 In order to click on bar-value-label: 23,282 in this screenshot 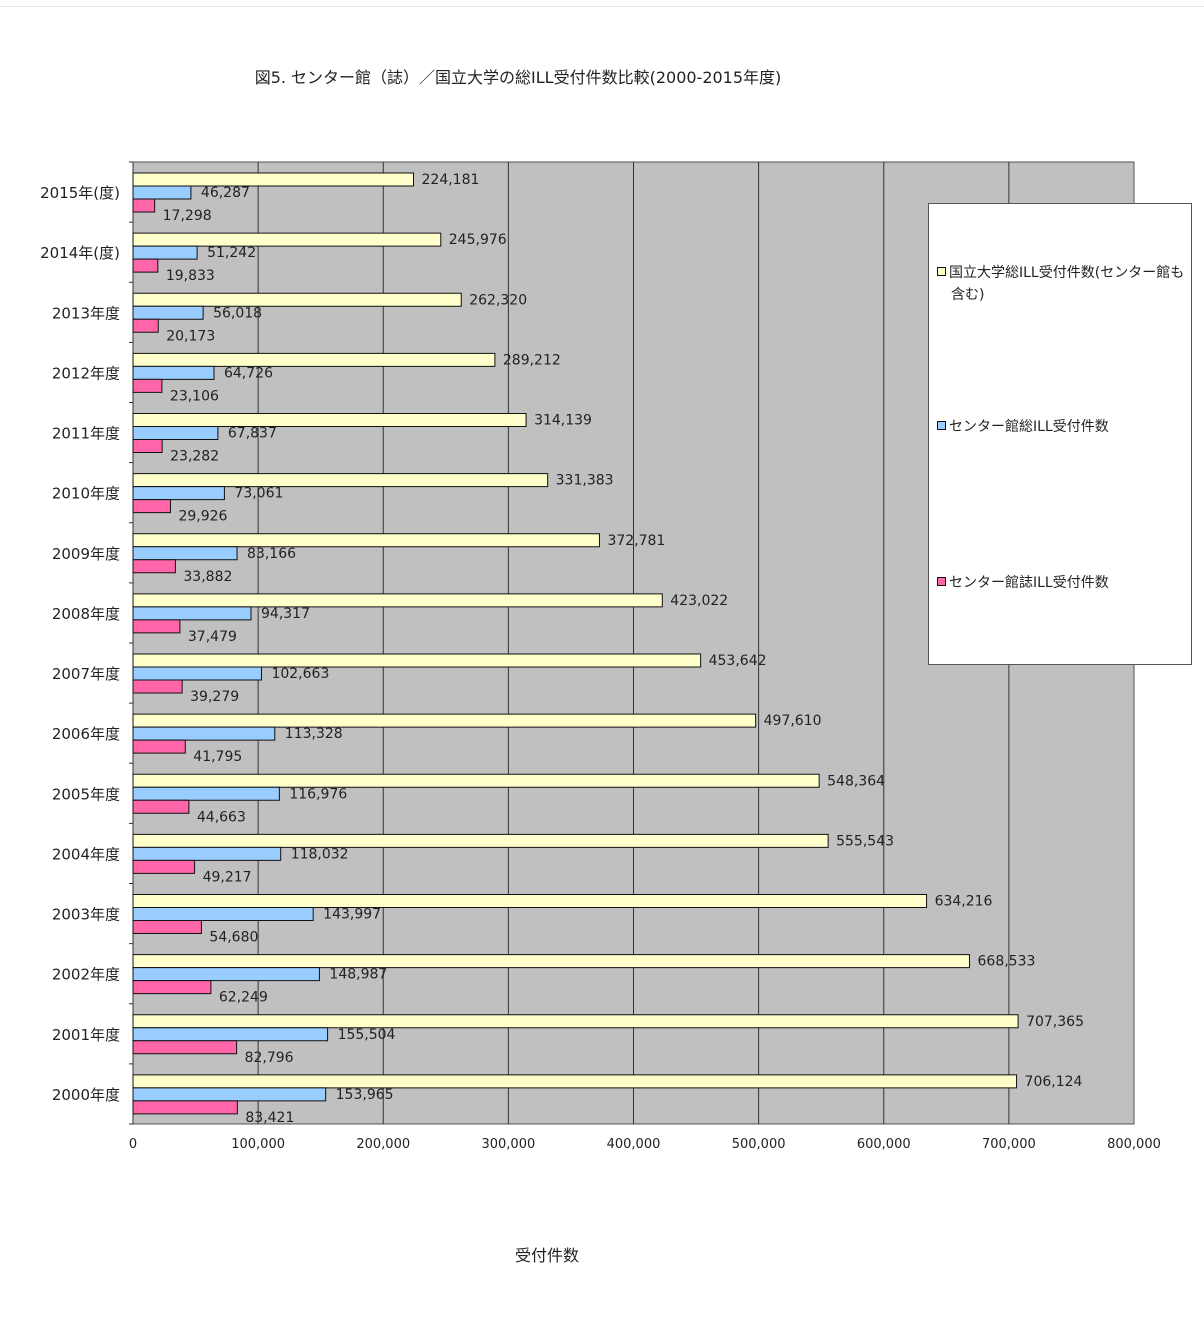, I will do `click(194, 457)`.